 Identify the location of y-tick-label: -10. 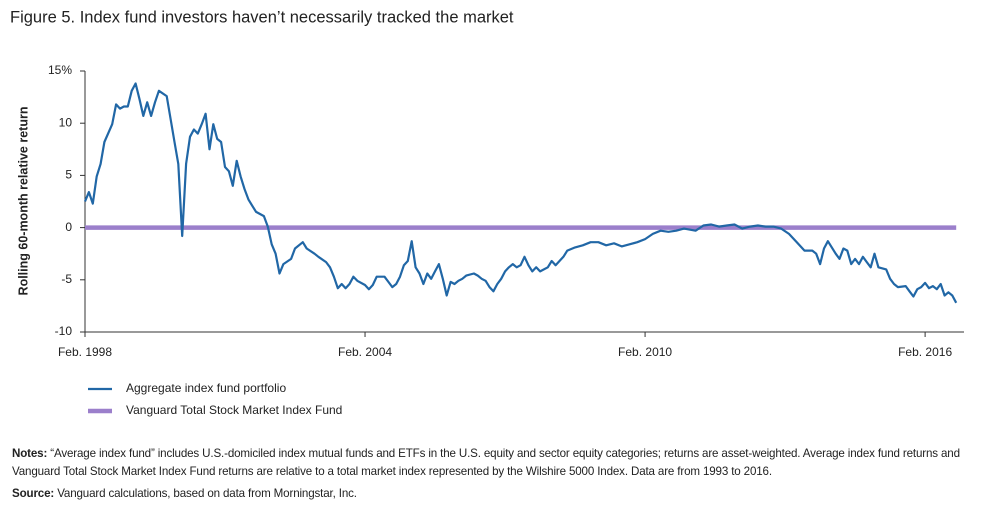
(64, 331).